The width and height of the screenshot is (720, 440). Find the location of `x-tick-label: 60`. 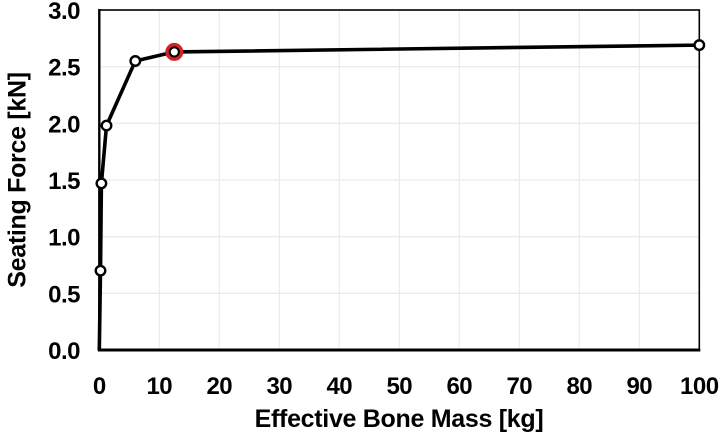

x-tick-label: 60 is located at coordinates (459, 386).